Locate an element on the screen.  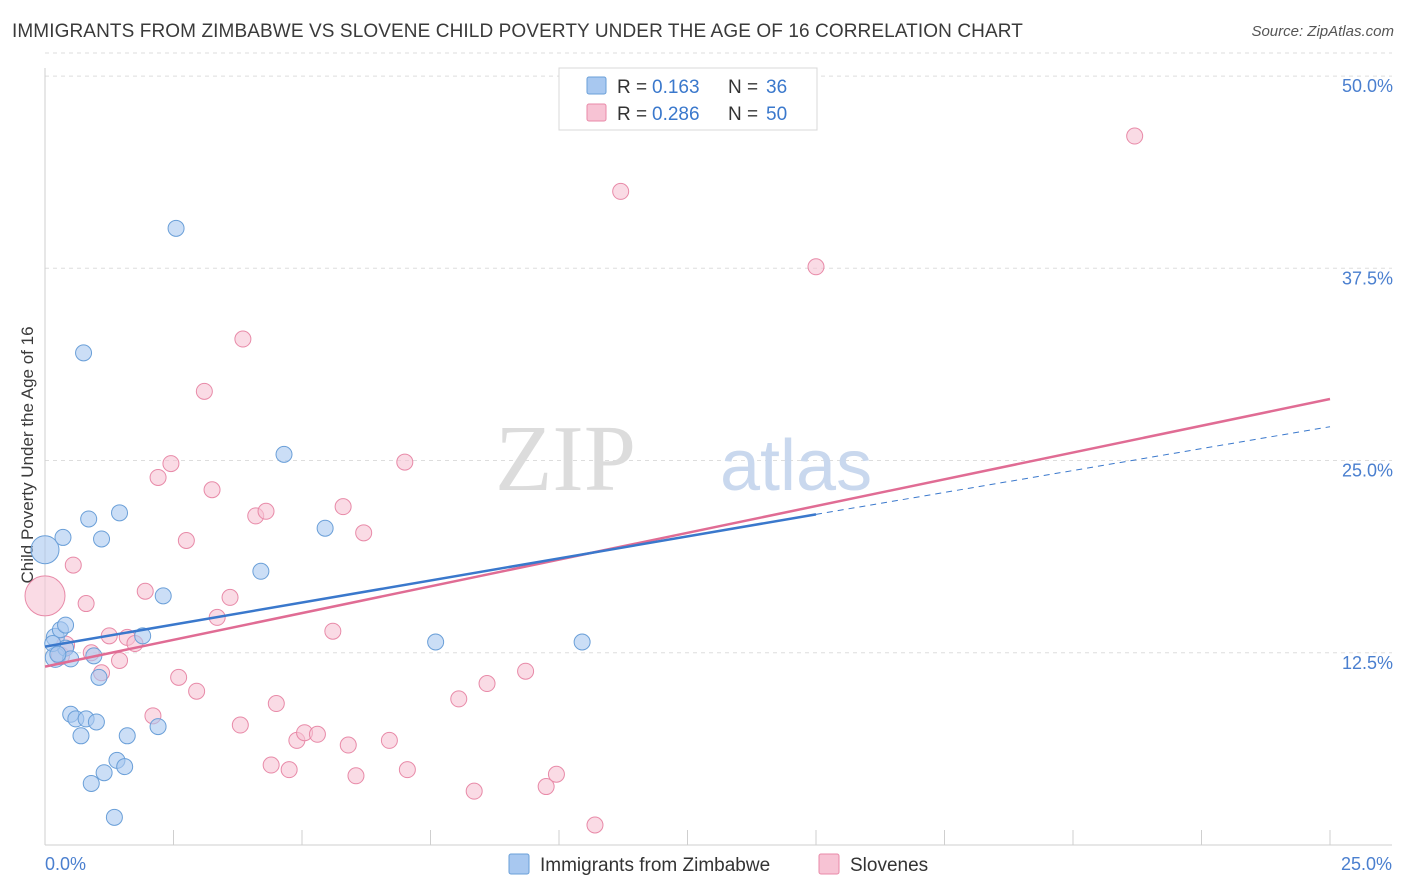
series-legend-swatch-zimbabwe is located at coordinates (519, 864).